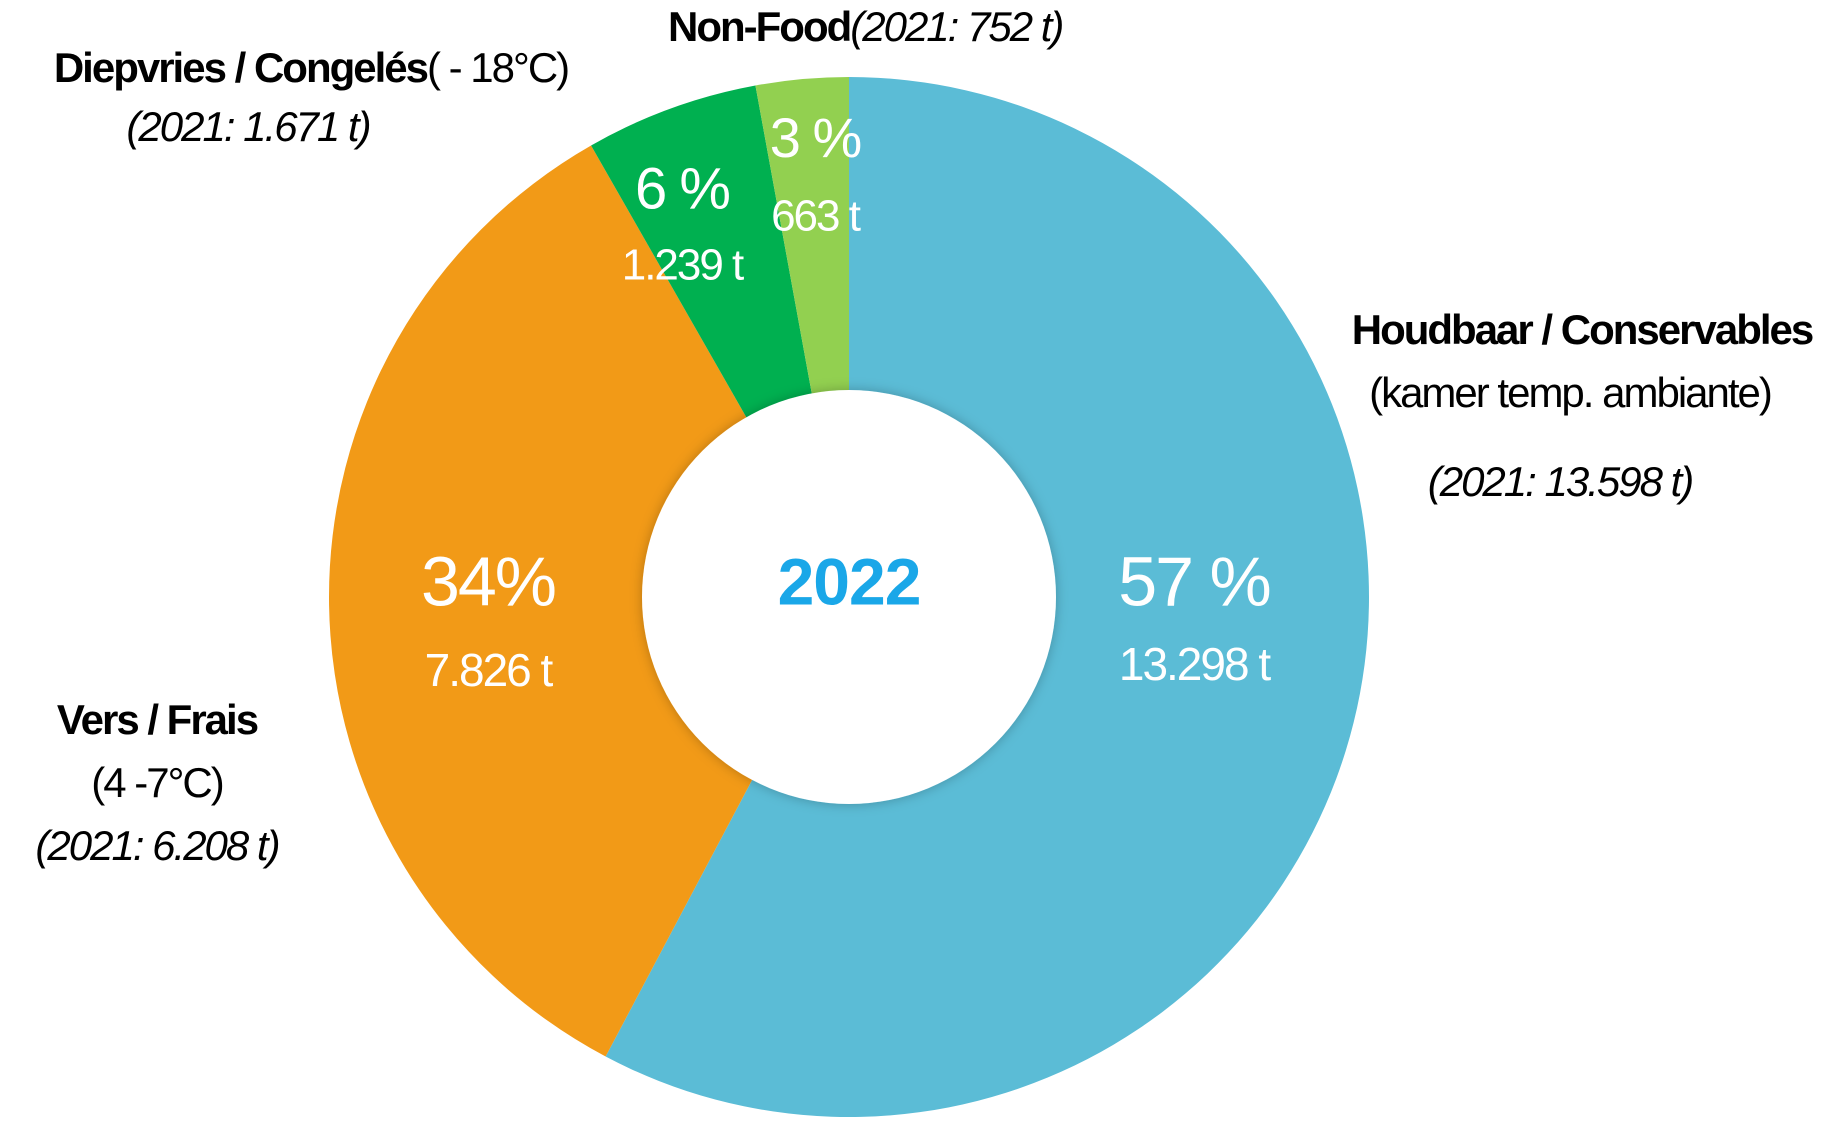  I want to click on previous-value: (2021: 13.598 t), so click(1560, 481).